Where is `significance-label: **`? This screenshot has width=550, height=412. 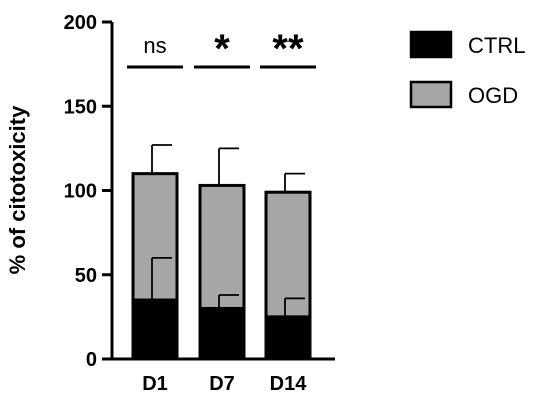 significance-label: ** is located at coordinates (288, 49).